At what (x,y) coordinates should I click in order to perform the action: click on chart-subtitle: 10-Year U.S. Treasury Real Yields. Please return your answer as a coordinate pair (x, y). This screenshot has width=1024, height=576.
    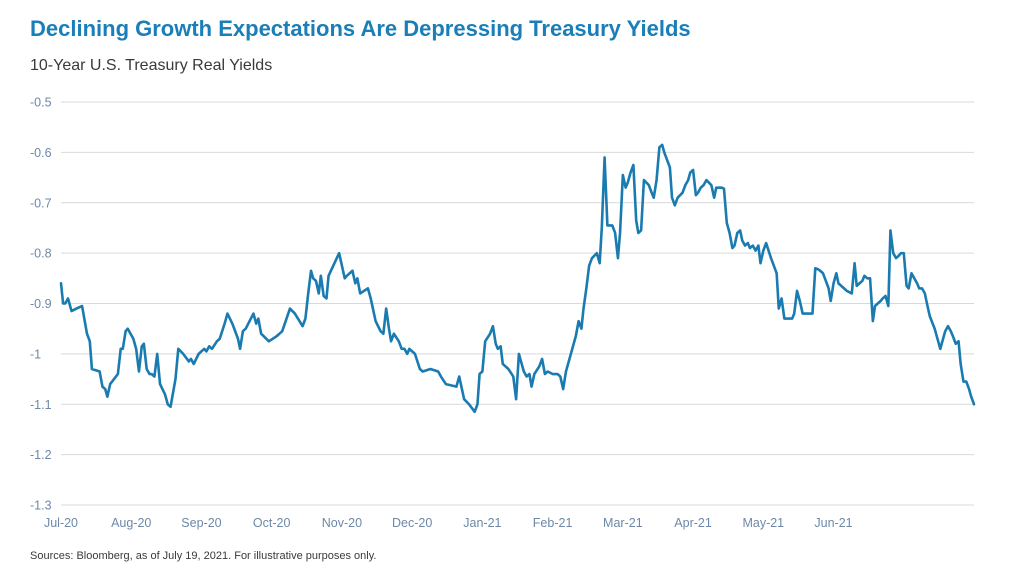
    Looking at the image, I should click on (151, 65).